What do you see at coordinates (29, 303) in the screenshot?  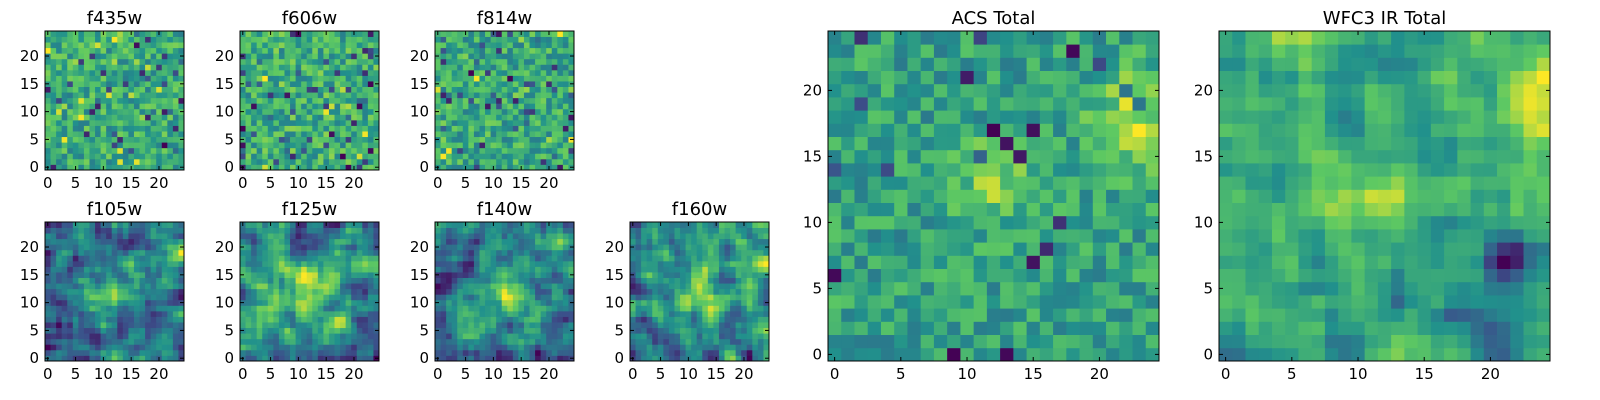 I see `y-tick-label: 10` at bounding box center [29, 303].